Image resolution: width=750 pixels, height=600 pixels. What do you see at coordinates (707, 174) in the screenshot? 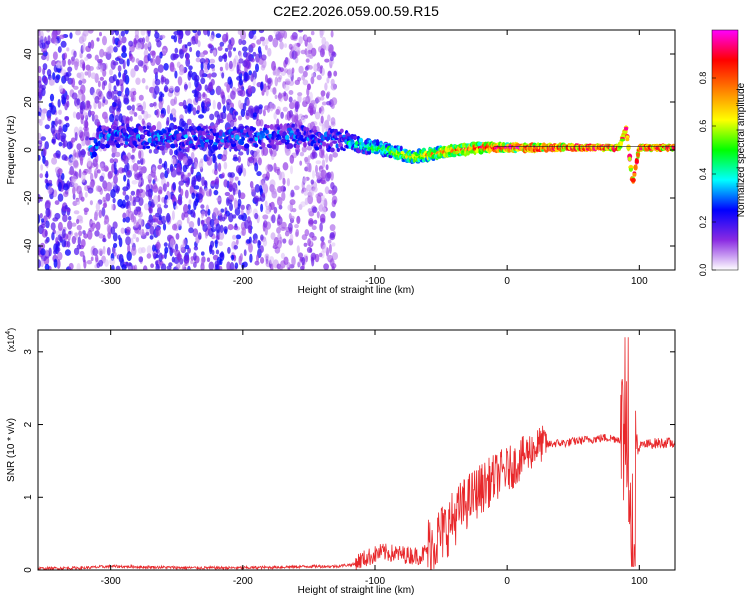
I see `colorbar-ticks: 0.0 0.2 0.4 0.6 0.8` at bounding box center [707, 174].